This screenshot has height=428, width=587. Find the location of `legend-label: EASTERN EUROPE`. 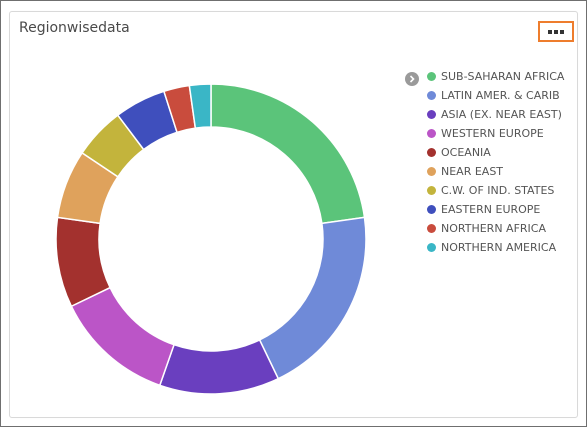

legend-label: EASTERN EUROPE is located at coordinates (491, 209).